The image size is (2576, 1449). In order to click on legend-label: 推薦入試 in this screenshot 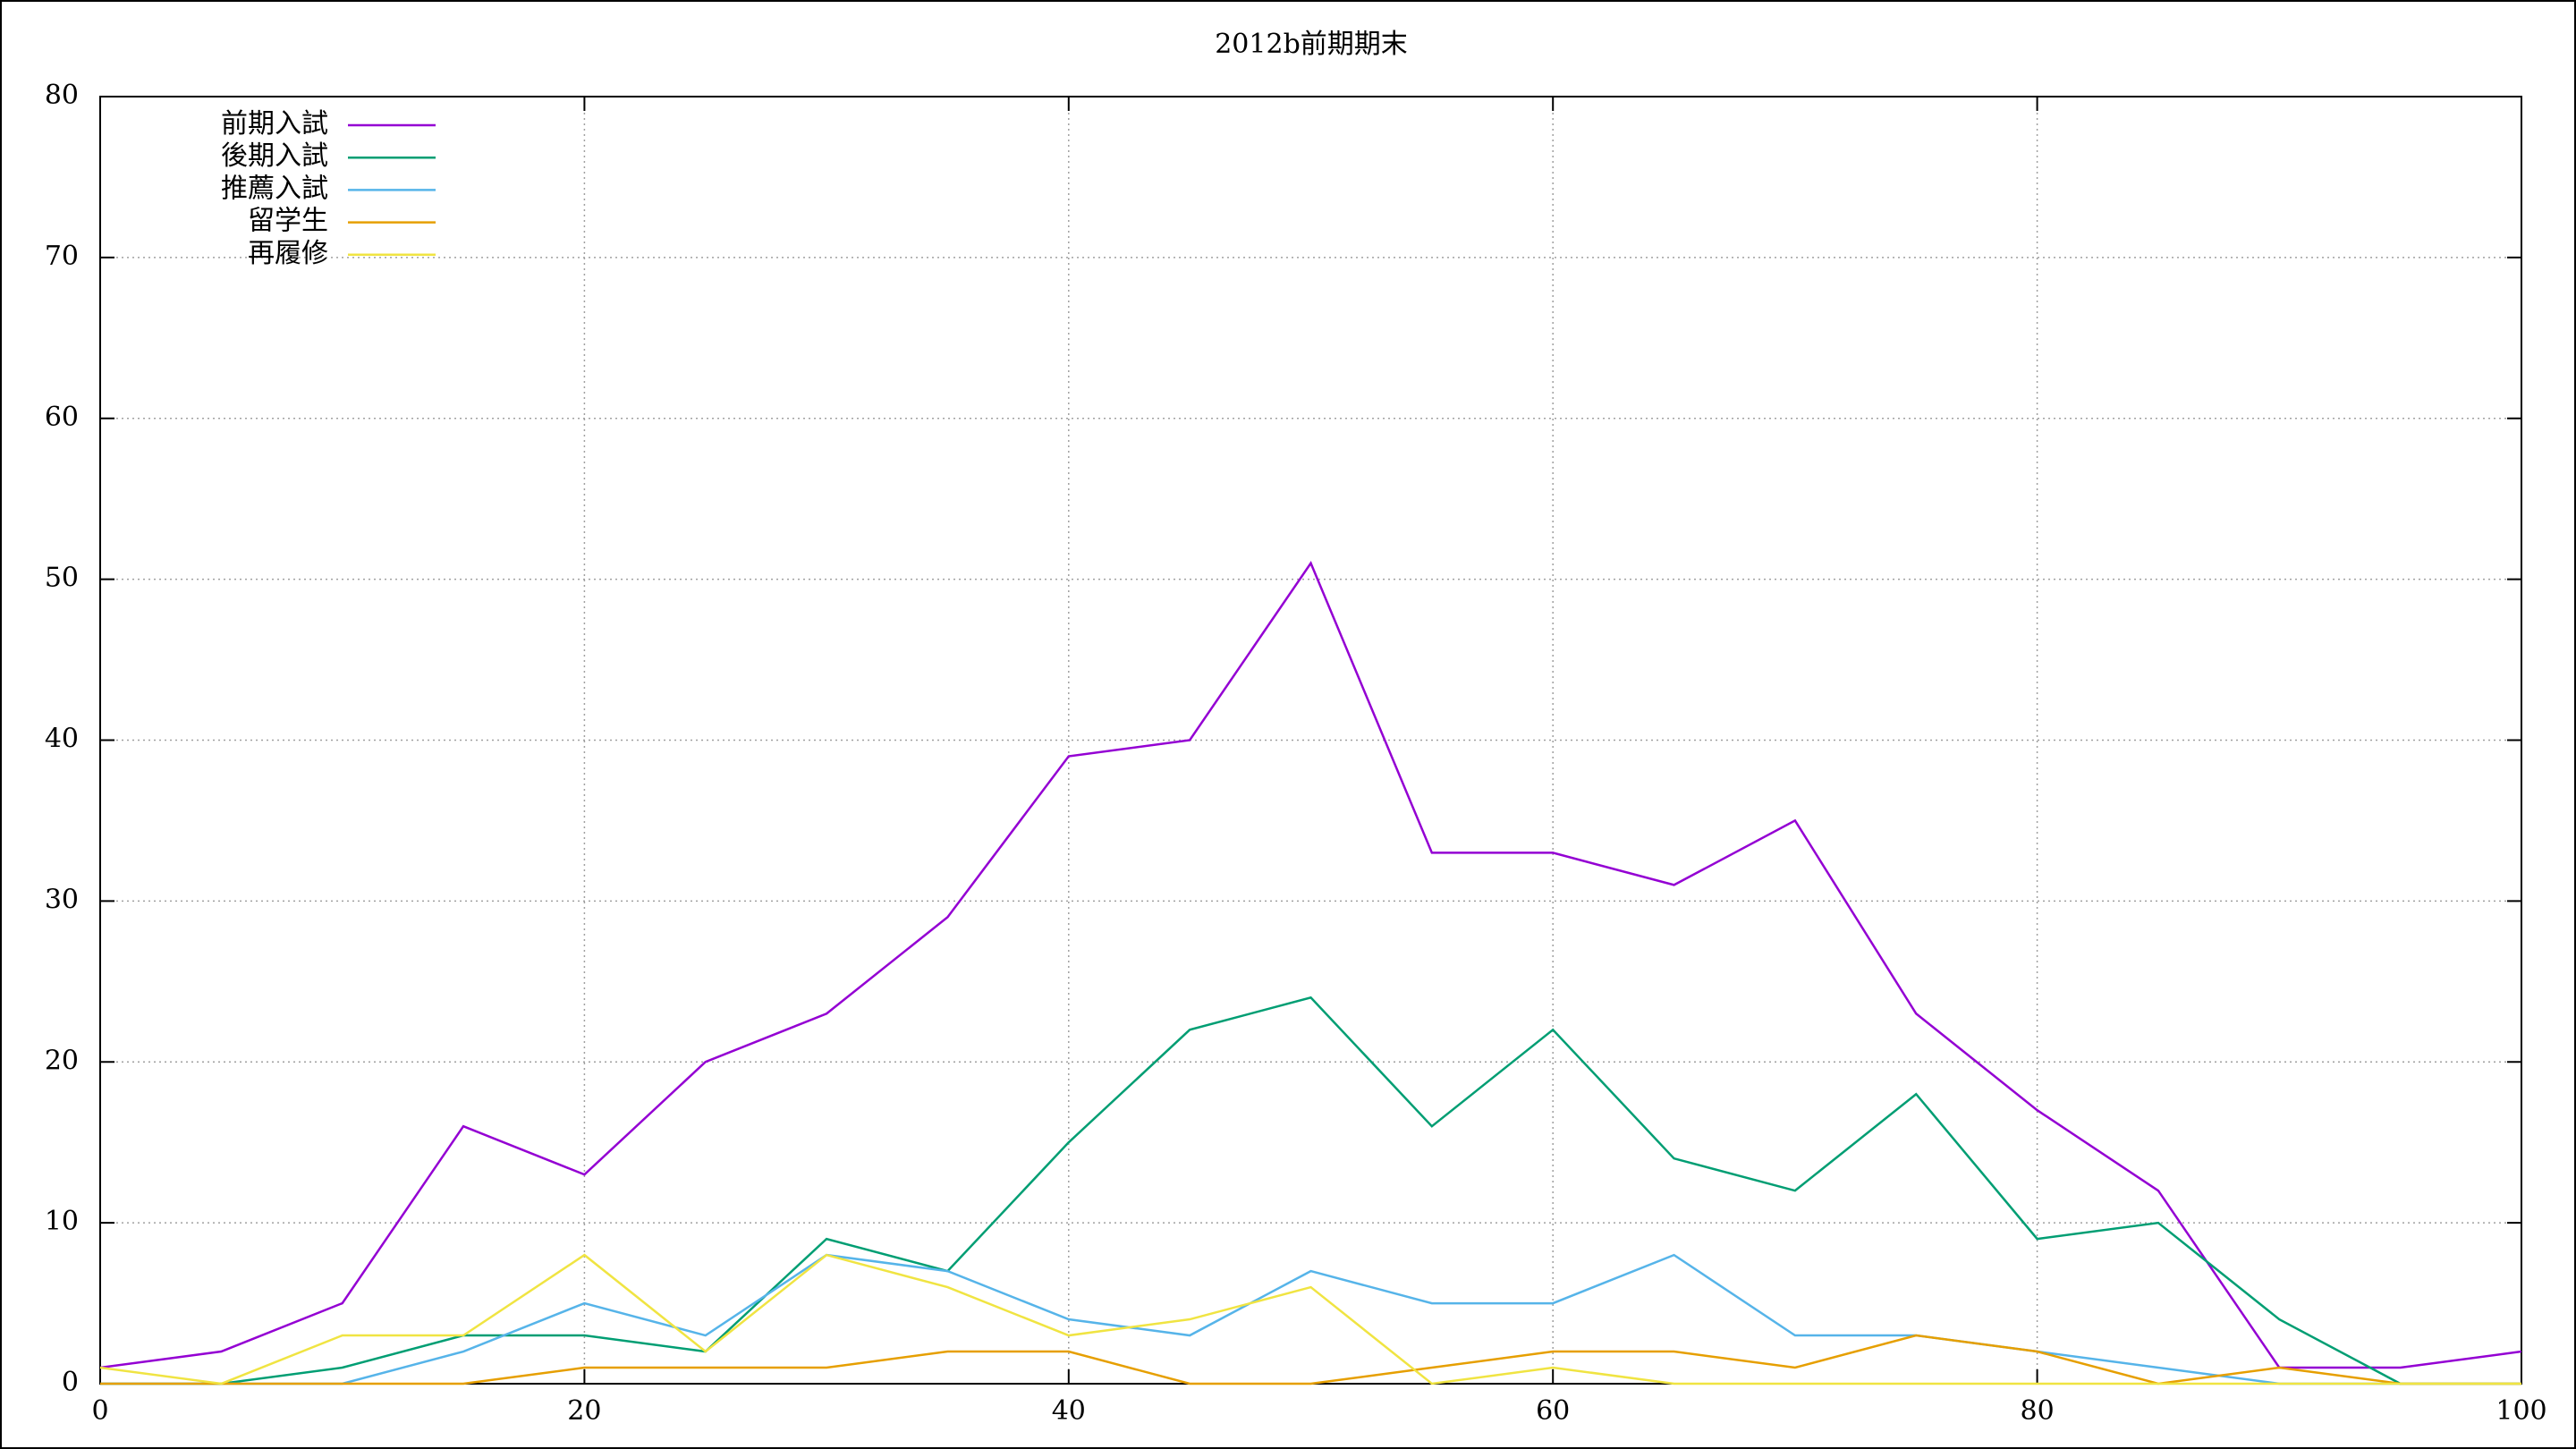, I will do `click(274, 188)`.